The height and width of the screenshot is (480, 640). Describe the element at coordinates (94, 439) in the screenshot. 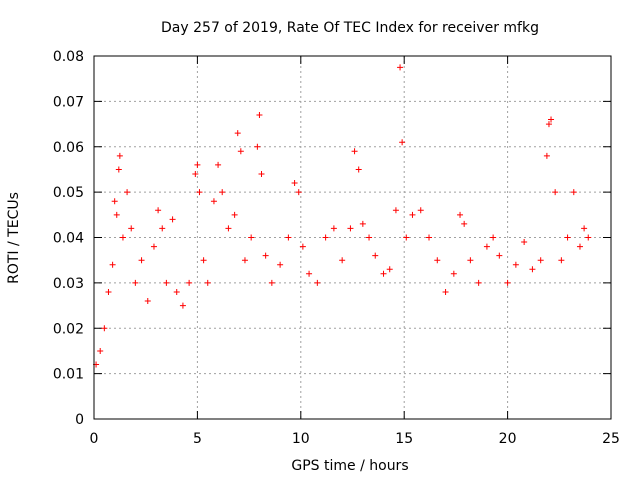

I see `x-tick-label: 0` at that location.